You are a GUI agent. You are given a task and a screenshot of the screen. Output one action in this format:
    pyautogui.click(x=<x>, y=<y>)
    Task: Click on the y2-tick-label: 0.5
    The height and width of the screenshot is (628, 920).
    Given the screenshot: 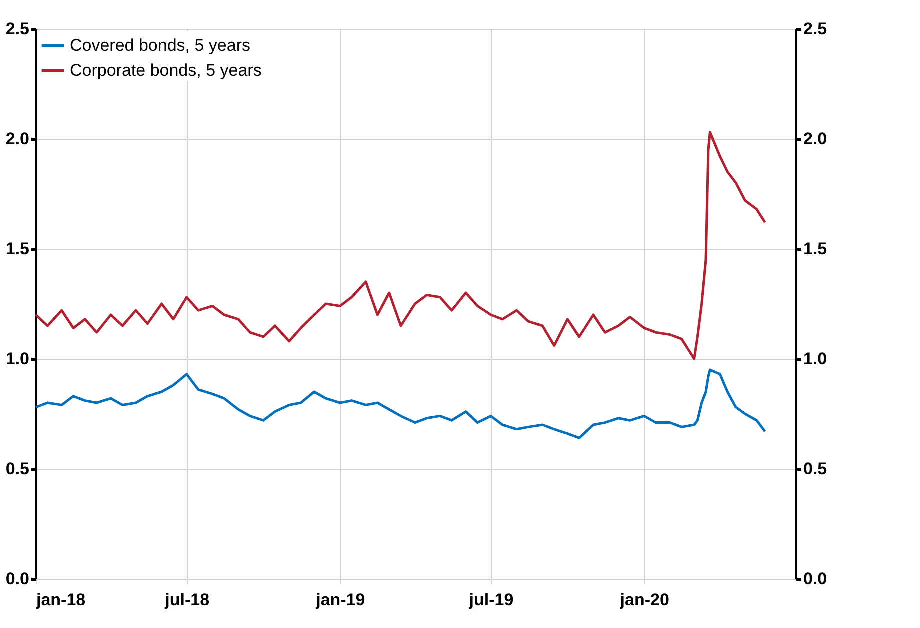 What is the action you would take?
    pyautogui.click(x=816, y=469)
    